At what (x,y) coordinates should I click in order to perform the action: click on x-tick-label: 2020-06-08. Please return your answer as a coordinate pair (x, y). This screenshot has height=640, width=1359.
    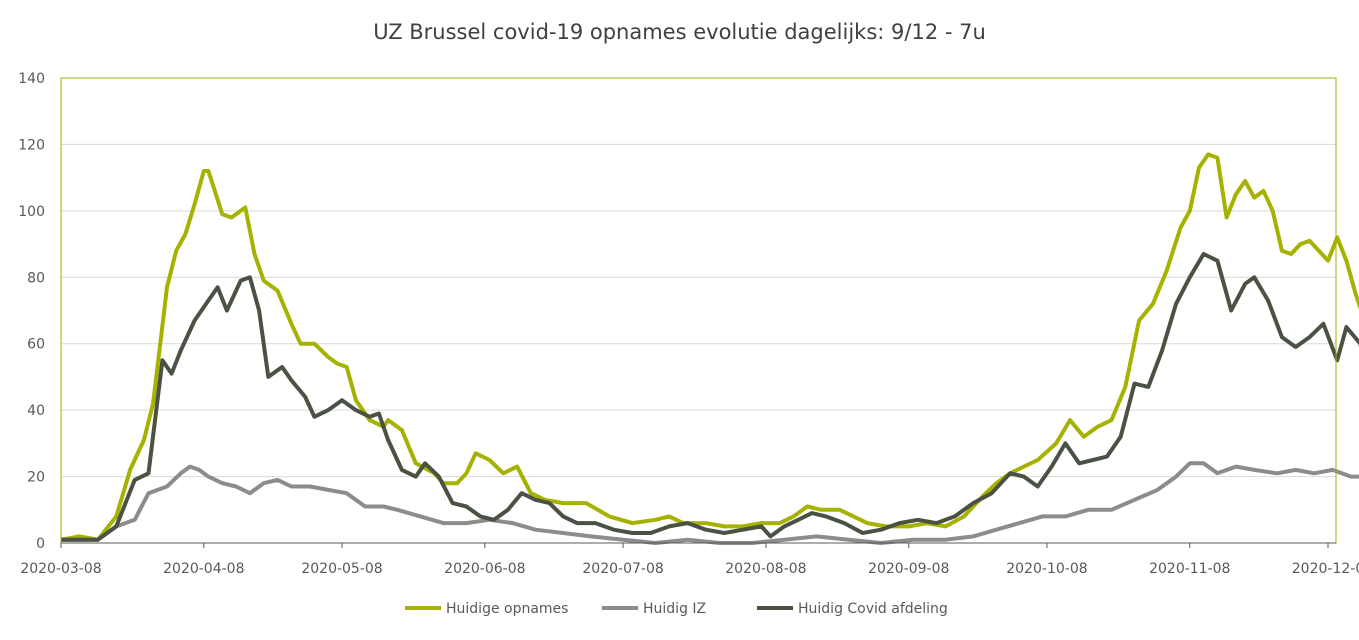
    Looking at the image, I should click on (484, 569).